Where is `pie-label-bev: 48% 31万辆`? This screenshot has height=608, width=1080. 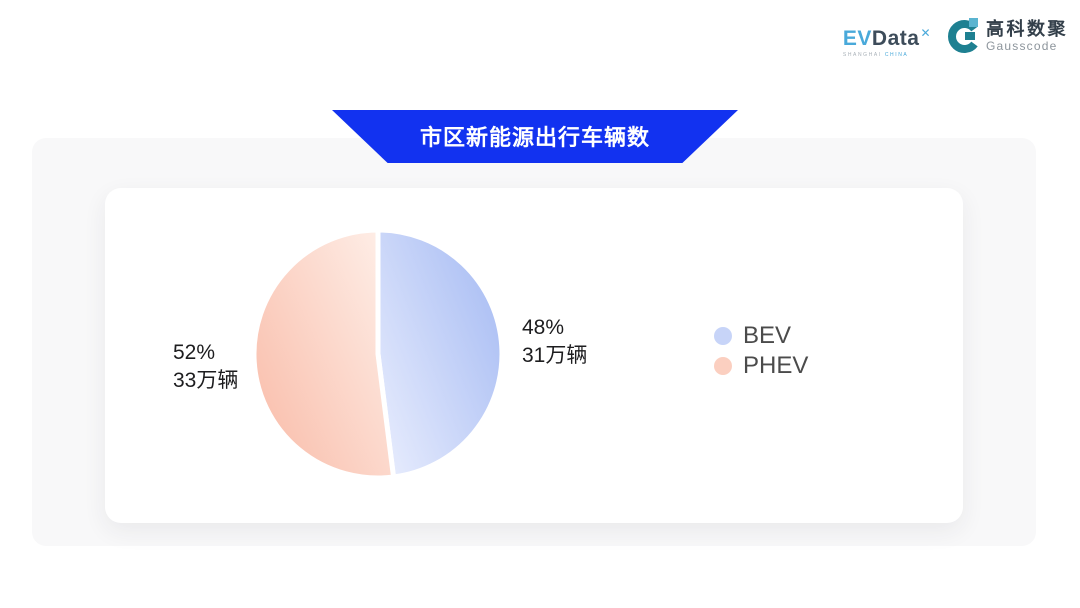 pie-label-bev: 48% 31万辆 is located at coordinates (554, 342).